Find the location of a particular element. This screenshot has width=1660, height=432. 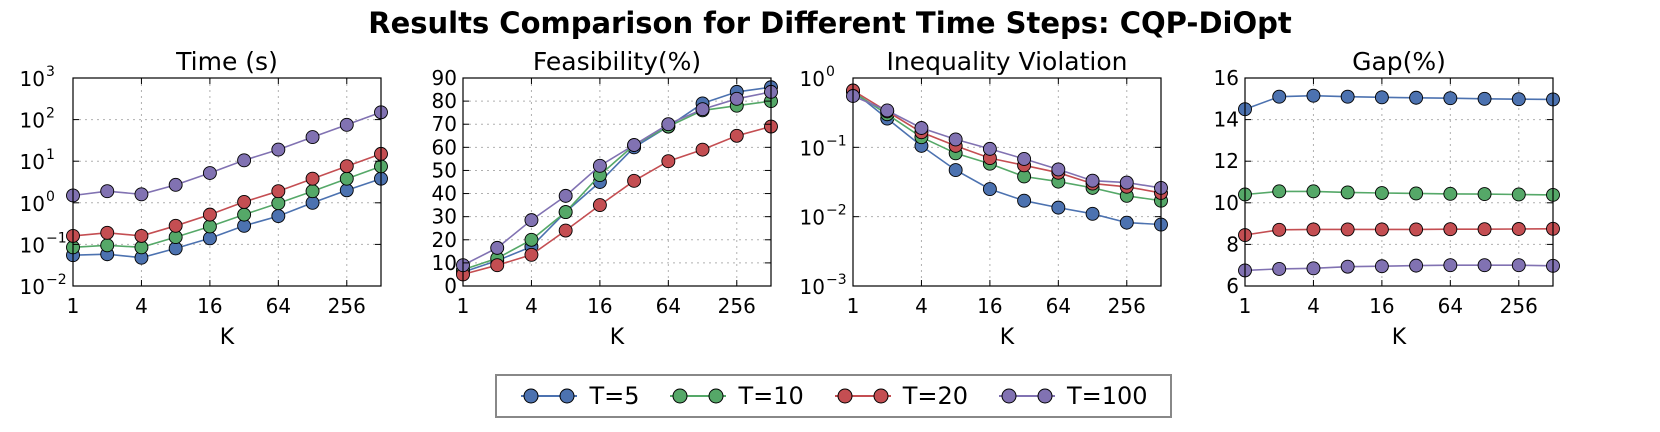

y-tick-label: 80 is located at coordinates (444, 101).